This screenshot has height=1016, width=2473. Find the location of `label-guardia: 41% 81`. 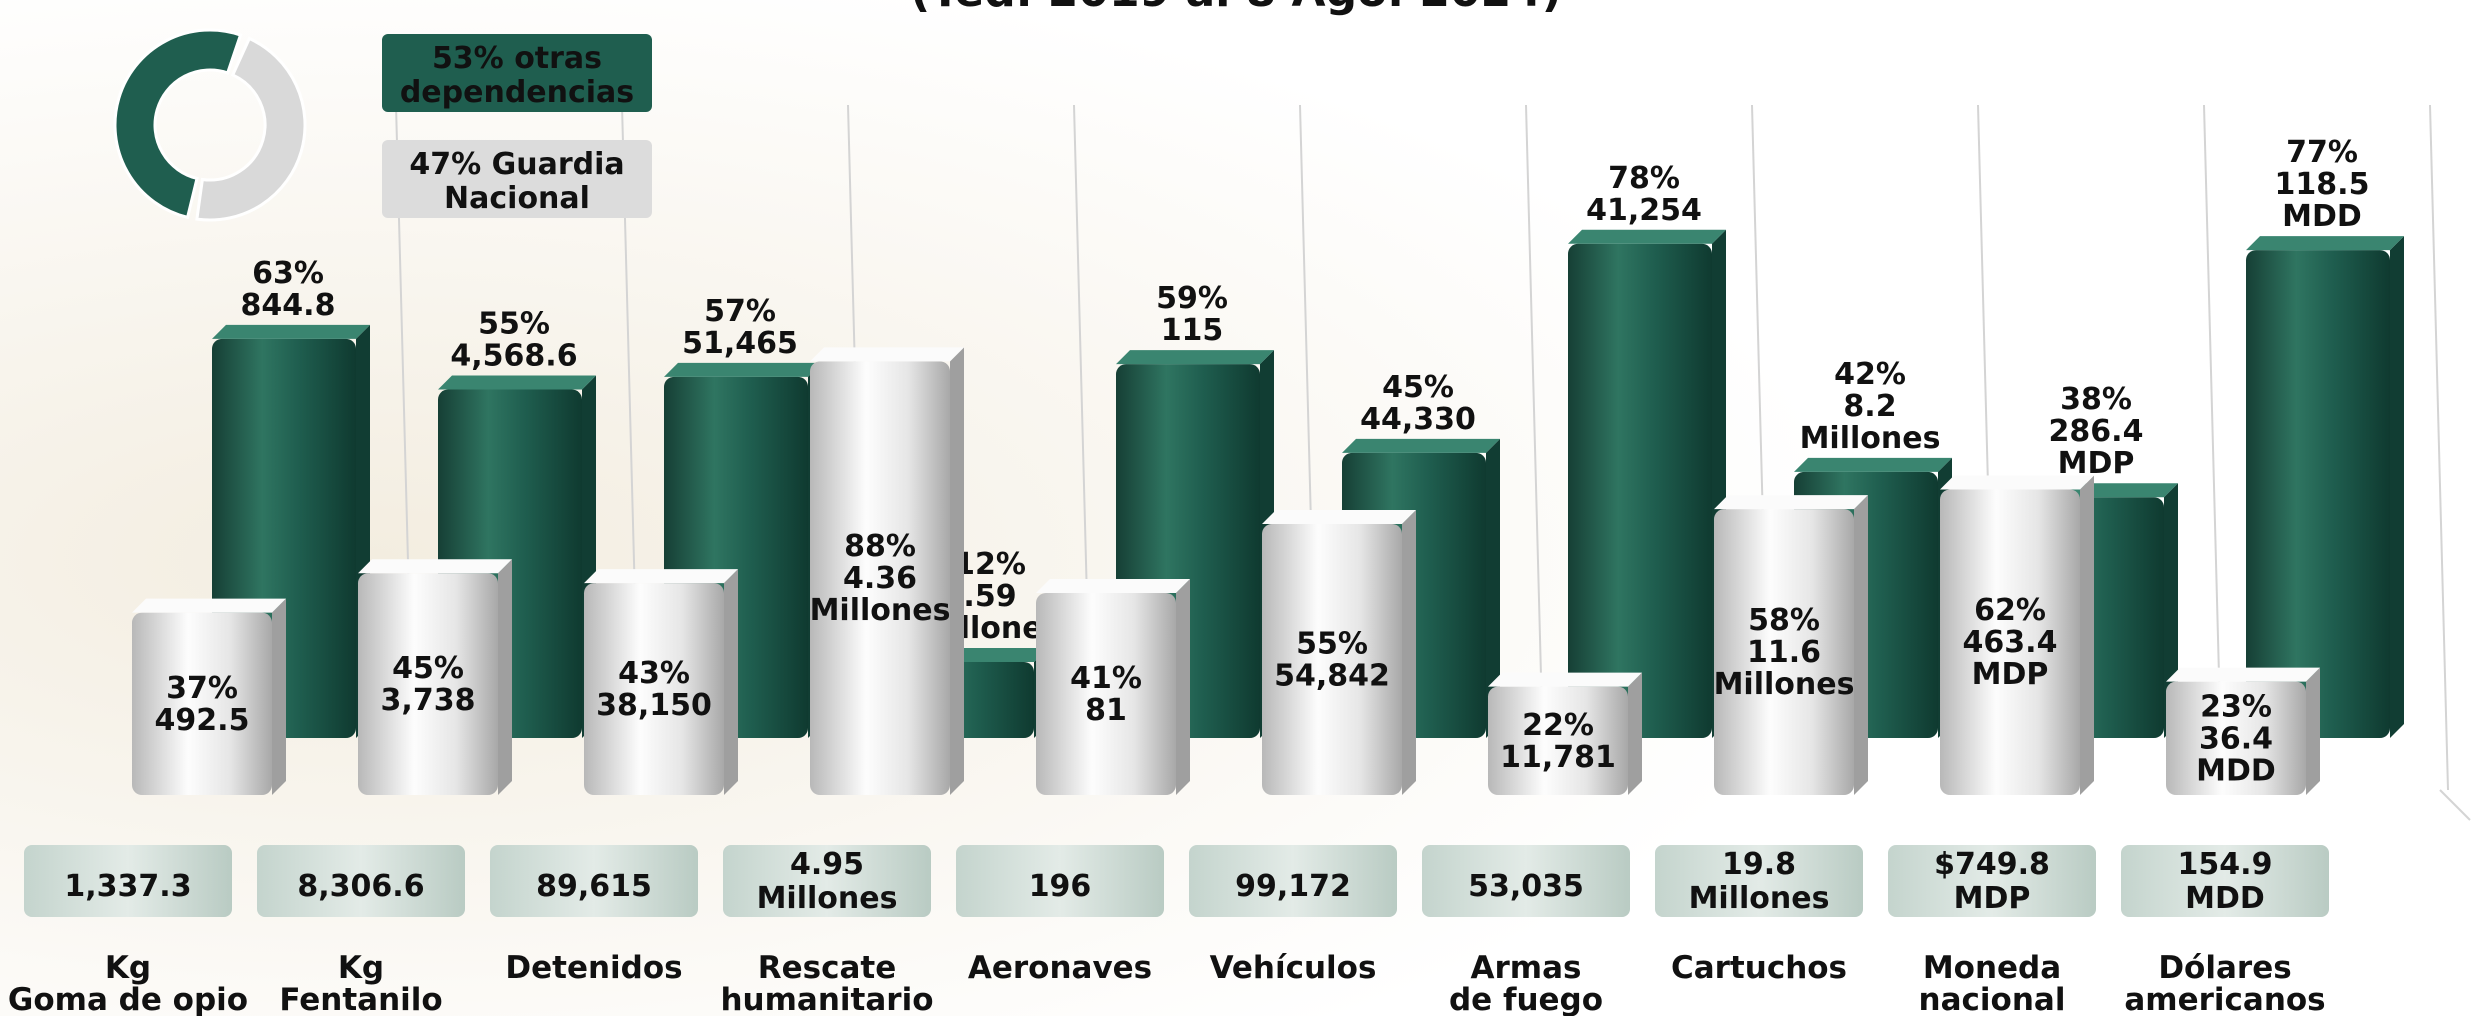

label-guardia: 41% 81 is located at coordinates (1106, 694).